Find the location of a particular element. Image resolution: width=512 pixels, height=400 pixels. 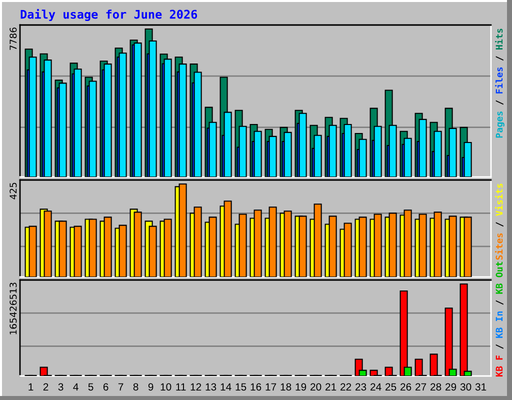

text: Sites is located at coordinates (499, 246).